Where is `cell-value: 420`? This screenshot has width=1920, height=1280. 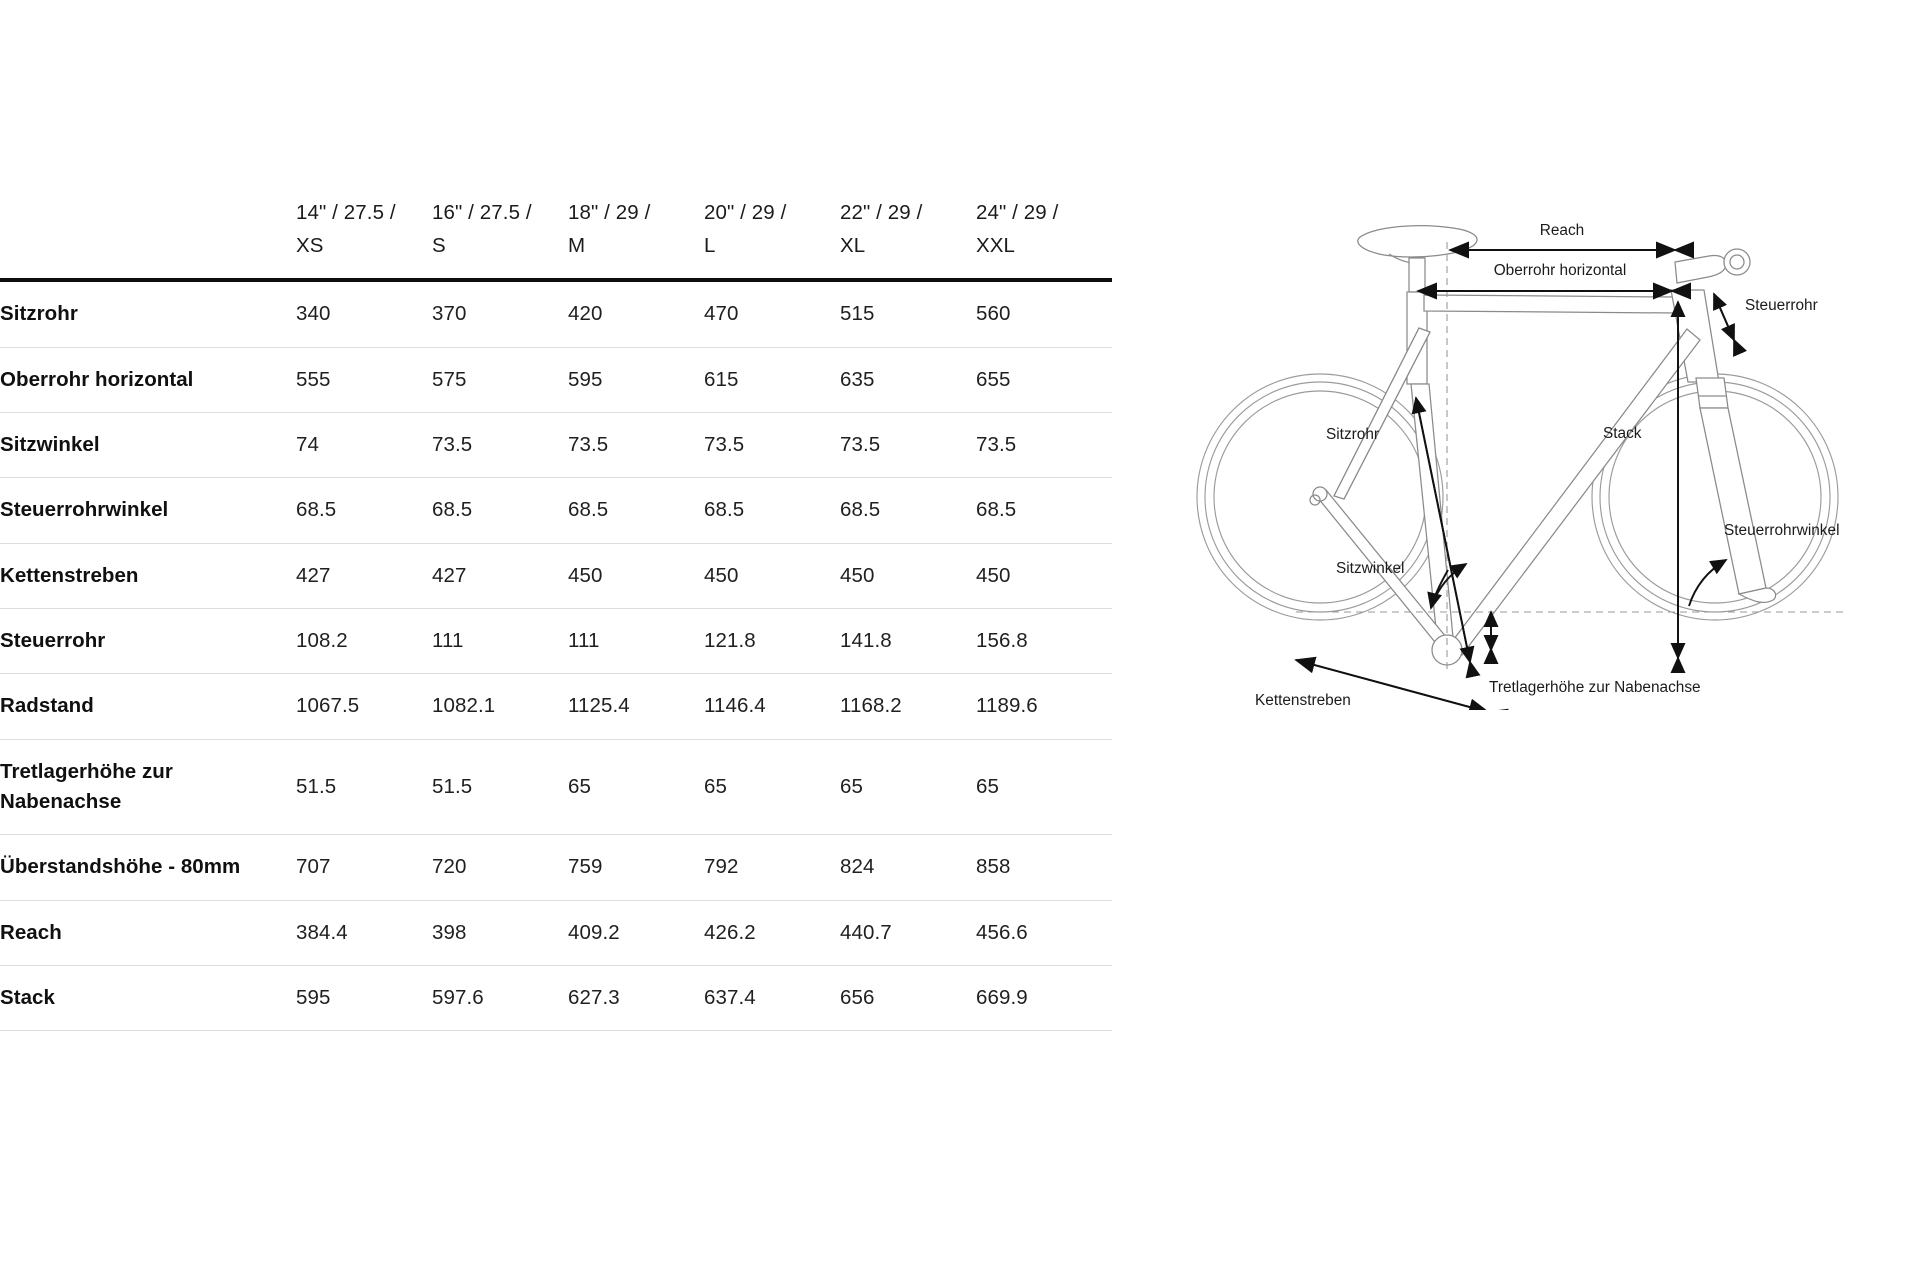 cell-value: 420 is located at coordinates (636, 314).